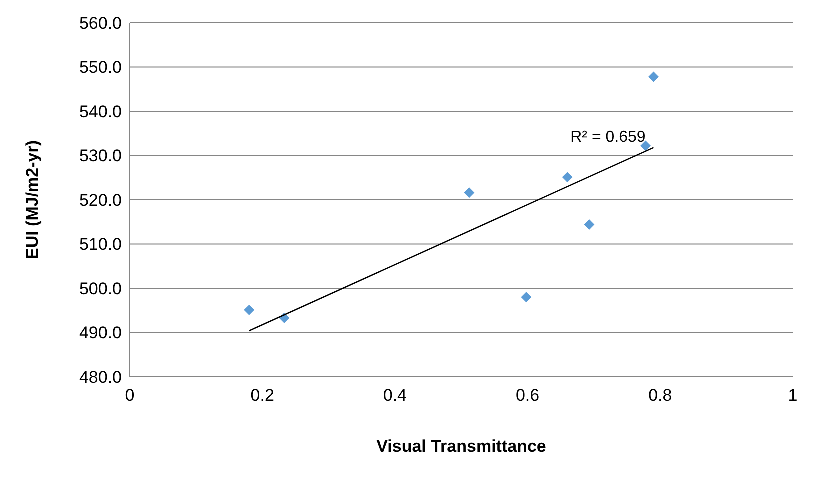 The image size is (813, 480). What do you see at coordinates (793, 395) in the screenshot?
I see `x-tick-label: 1` at bounding box center [793, 395].